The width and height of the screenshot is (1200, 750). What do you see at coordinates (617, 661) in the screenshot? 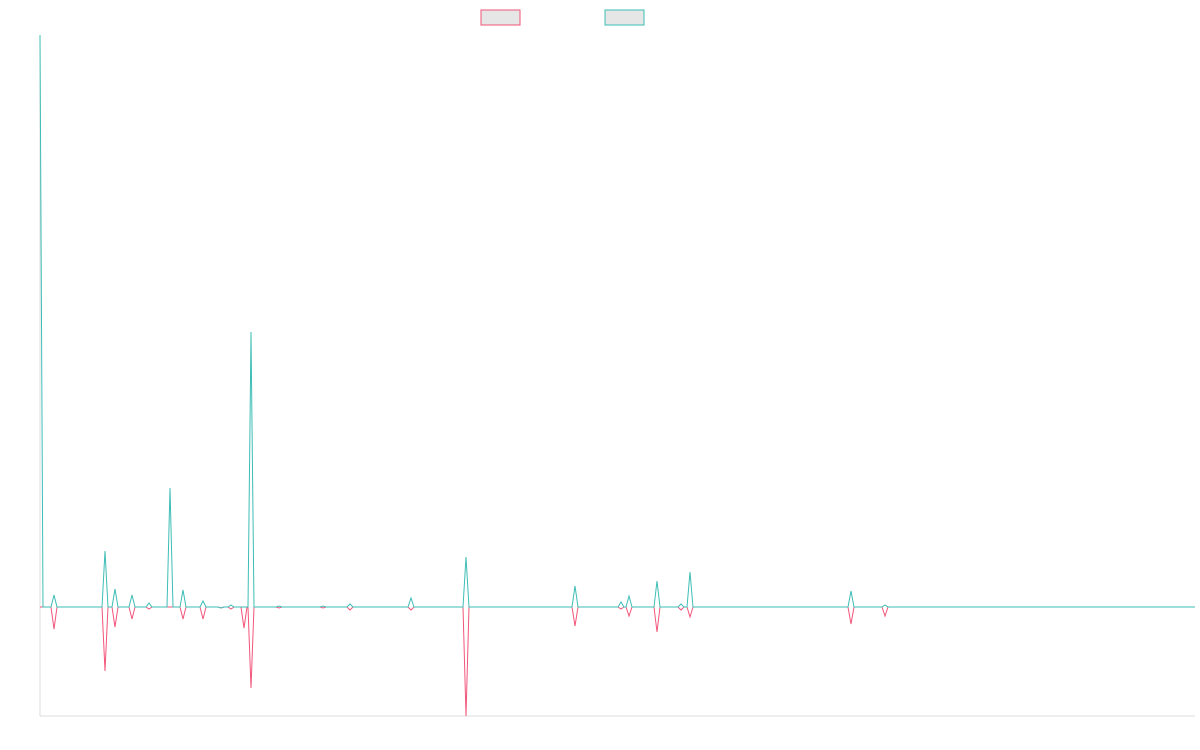
I see `series-line` at bounding box center [617, 661].